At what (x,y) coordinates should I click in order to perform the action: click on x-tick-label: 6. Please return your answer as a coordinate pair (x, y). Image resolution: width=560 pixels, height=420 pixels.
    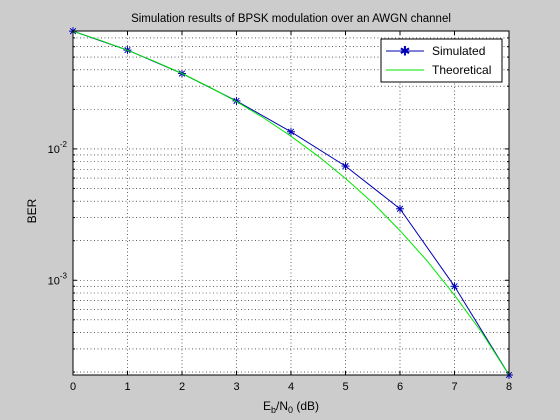
    Looking at the image, I should click on (400, 387).